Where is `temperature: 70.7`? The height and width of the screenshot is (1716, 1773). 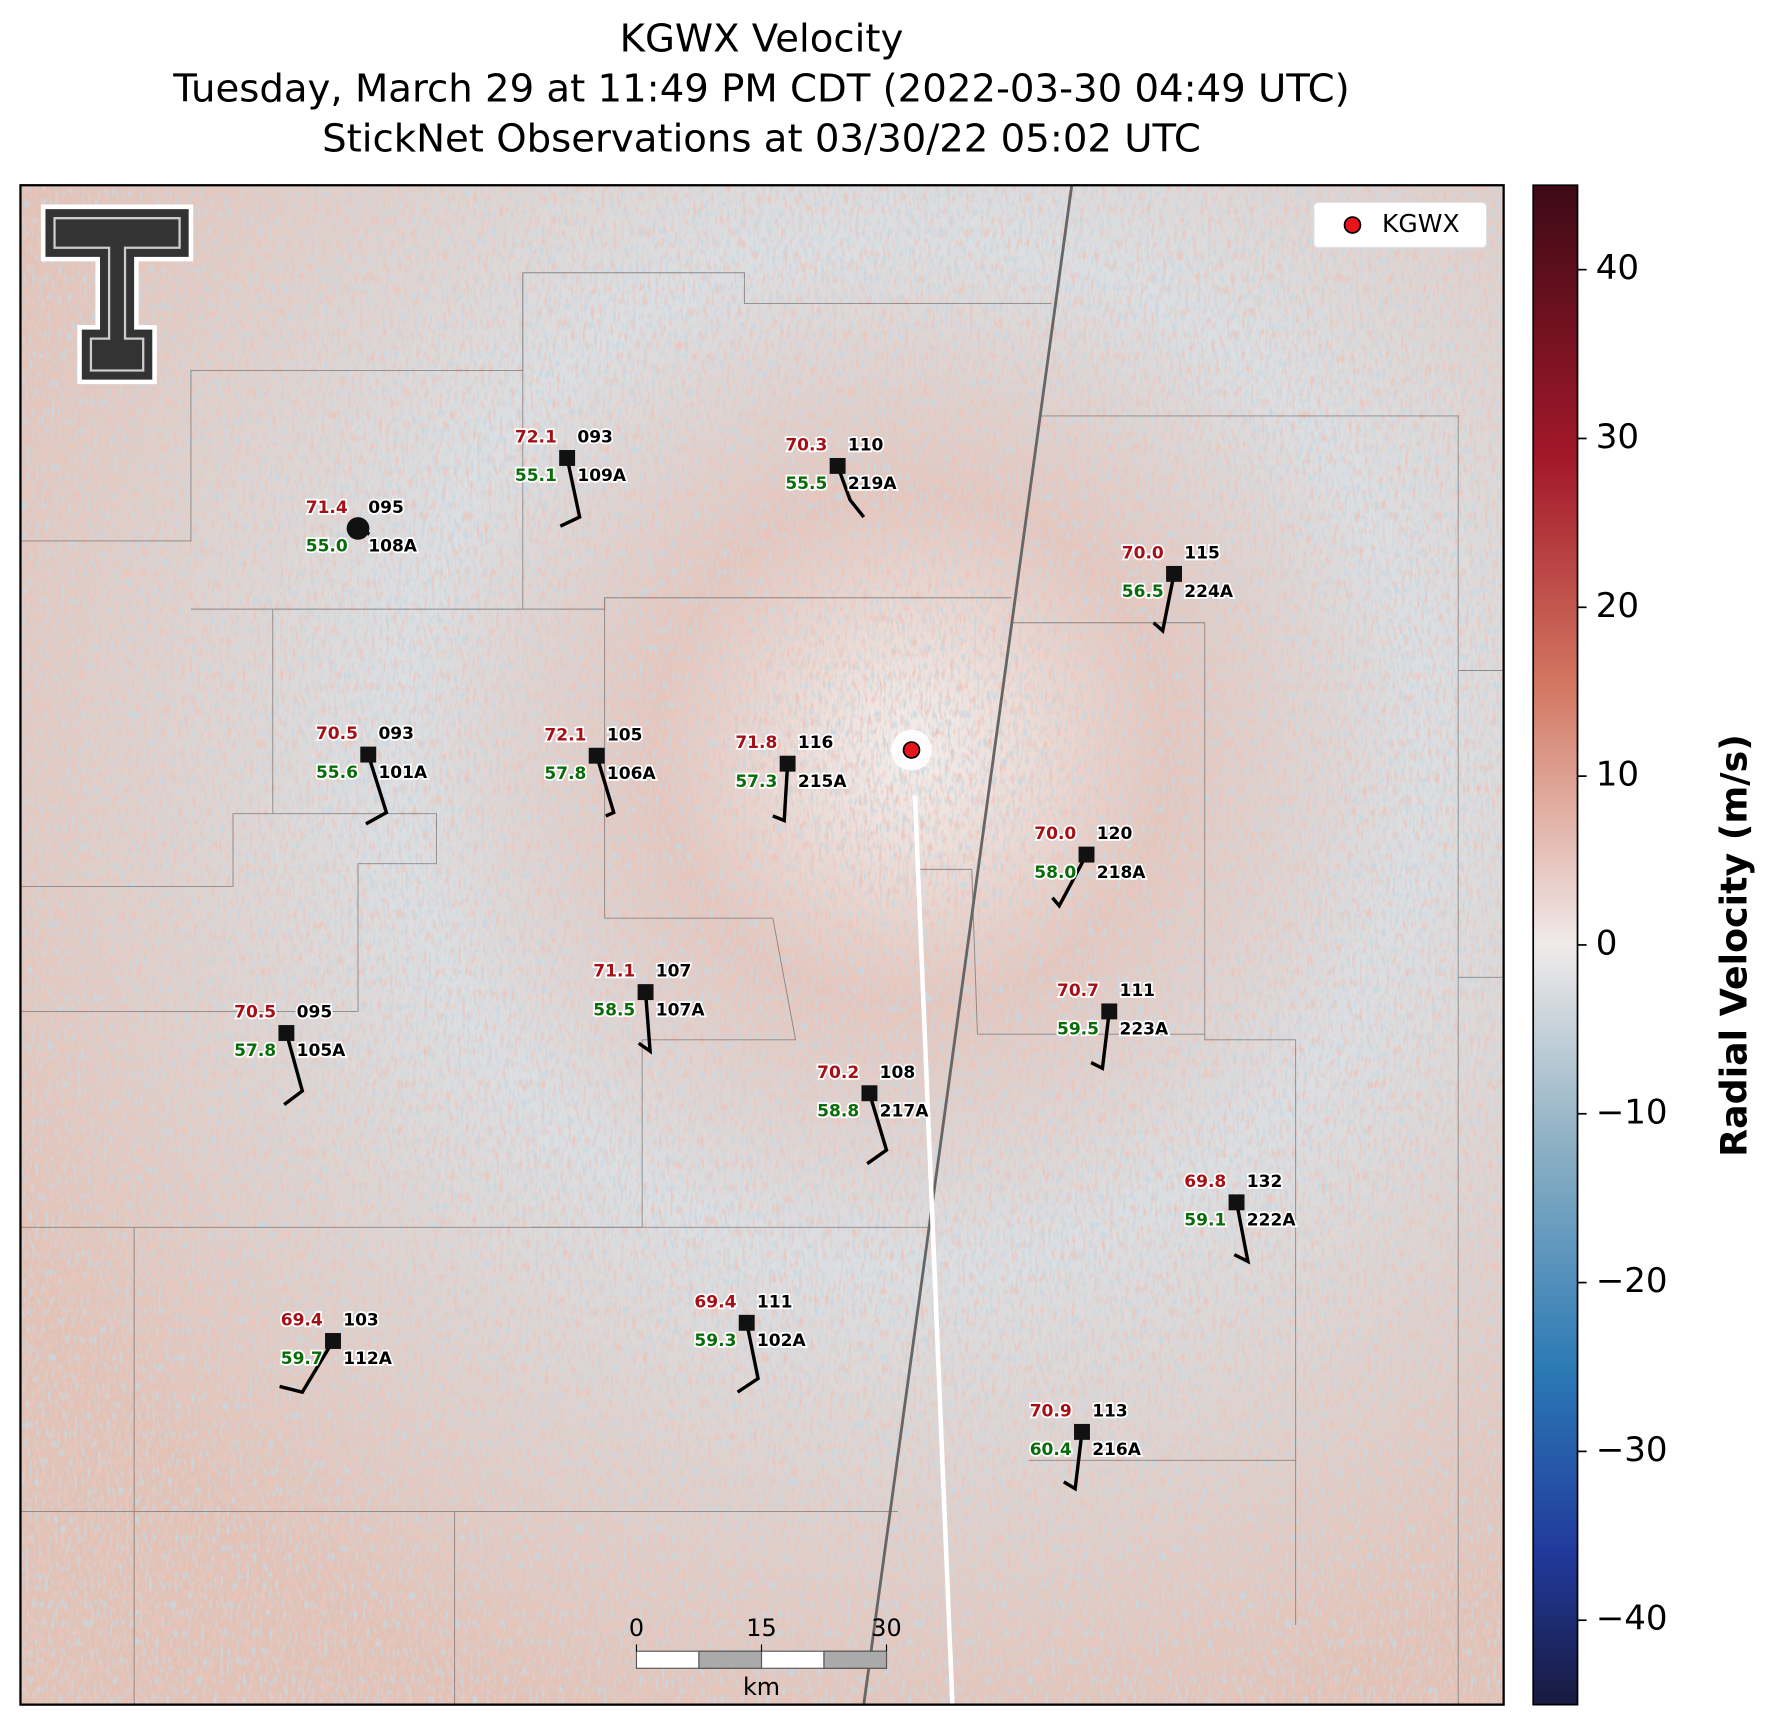 temperature: 70.7 is located at coordinates (1078, 991).